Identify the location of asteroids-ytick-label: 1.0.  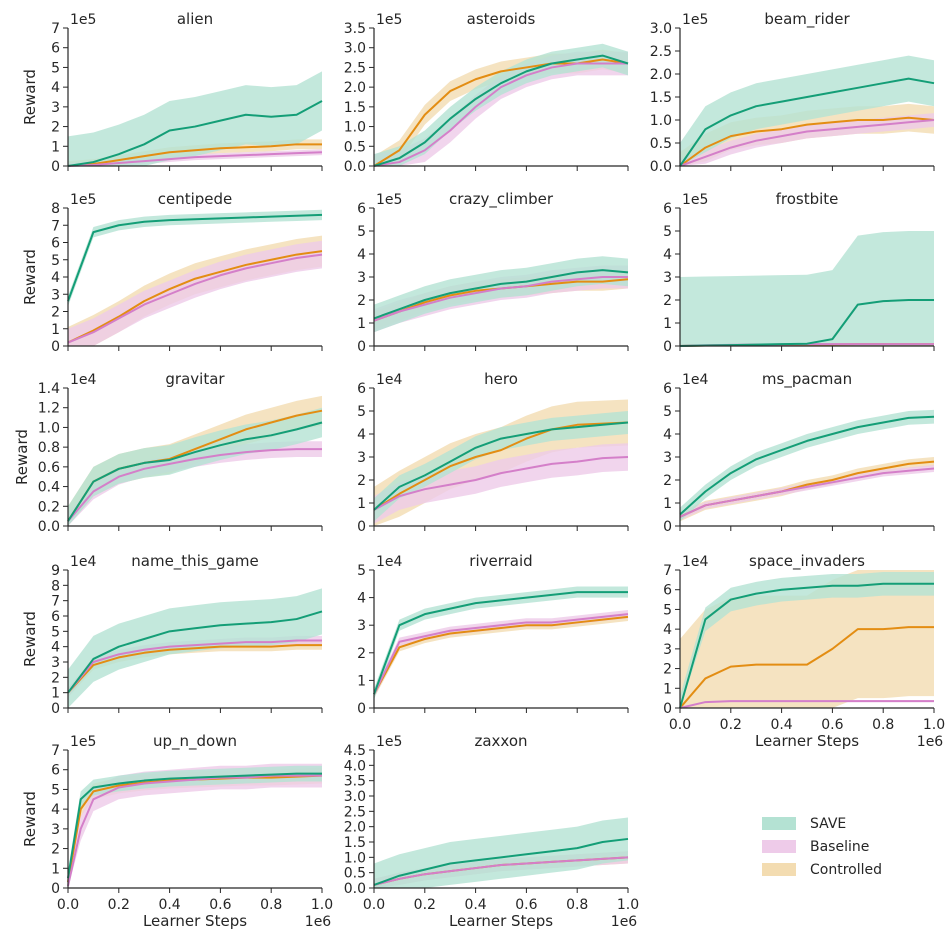
(355, 128).